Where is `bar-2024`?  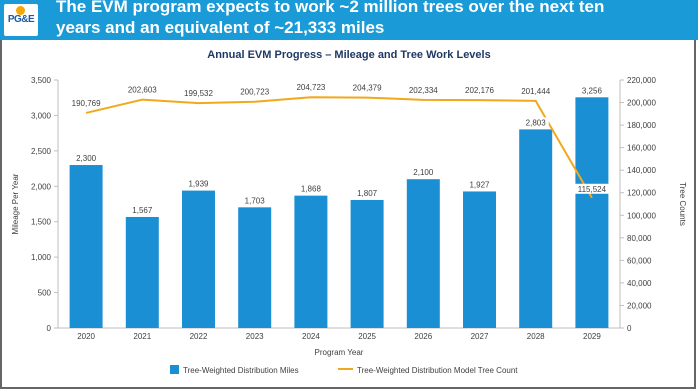 bar-2024 is located at coordinates (311, 261).